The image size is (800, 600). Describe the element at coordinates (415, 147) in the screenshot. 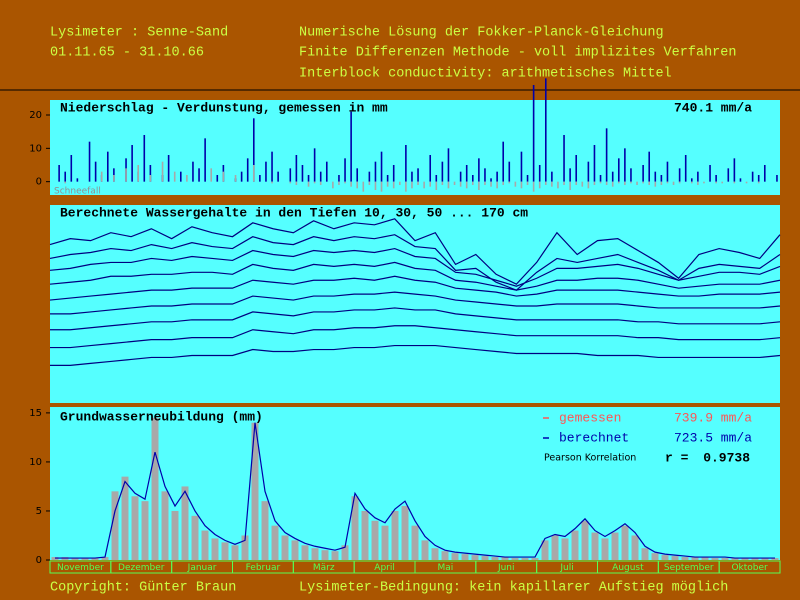

I see `panel` at that location.